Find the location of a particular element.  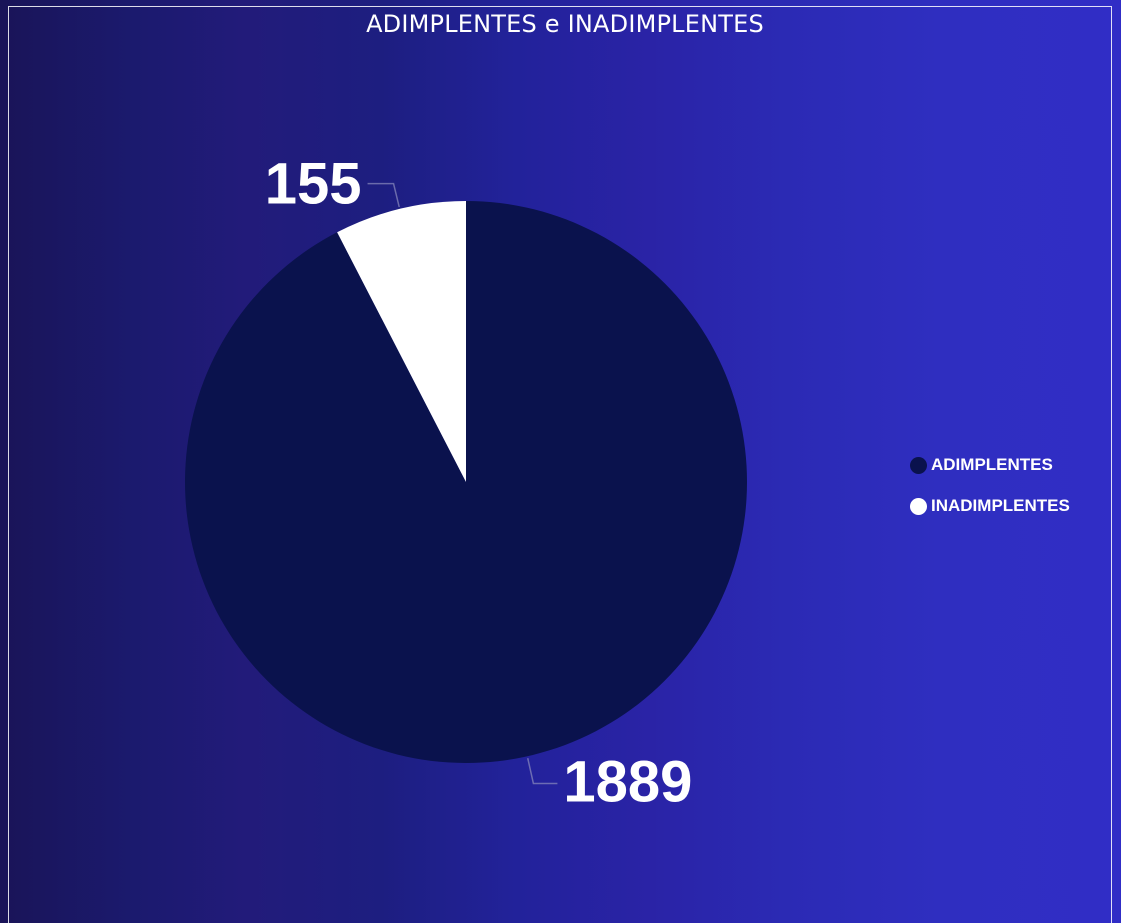

legend-label-inadimplentes: INADIMPLENTES is located at coordinates (1000, 505).